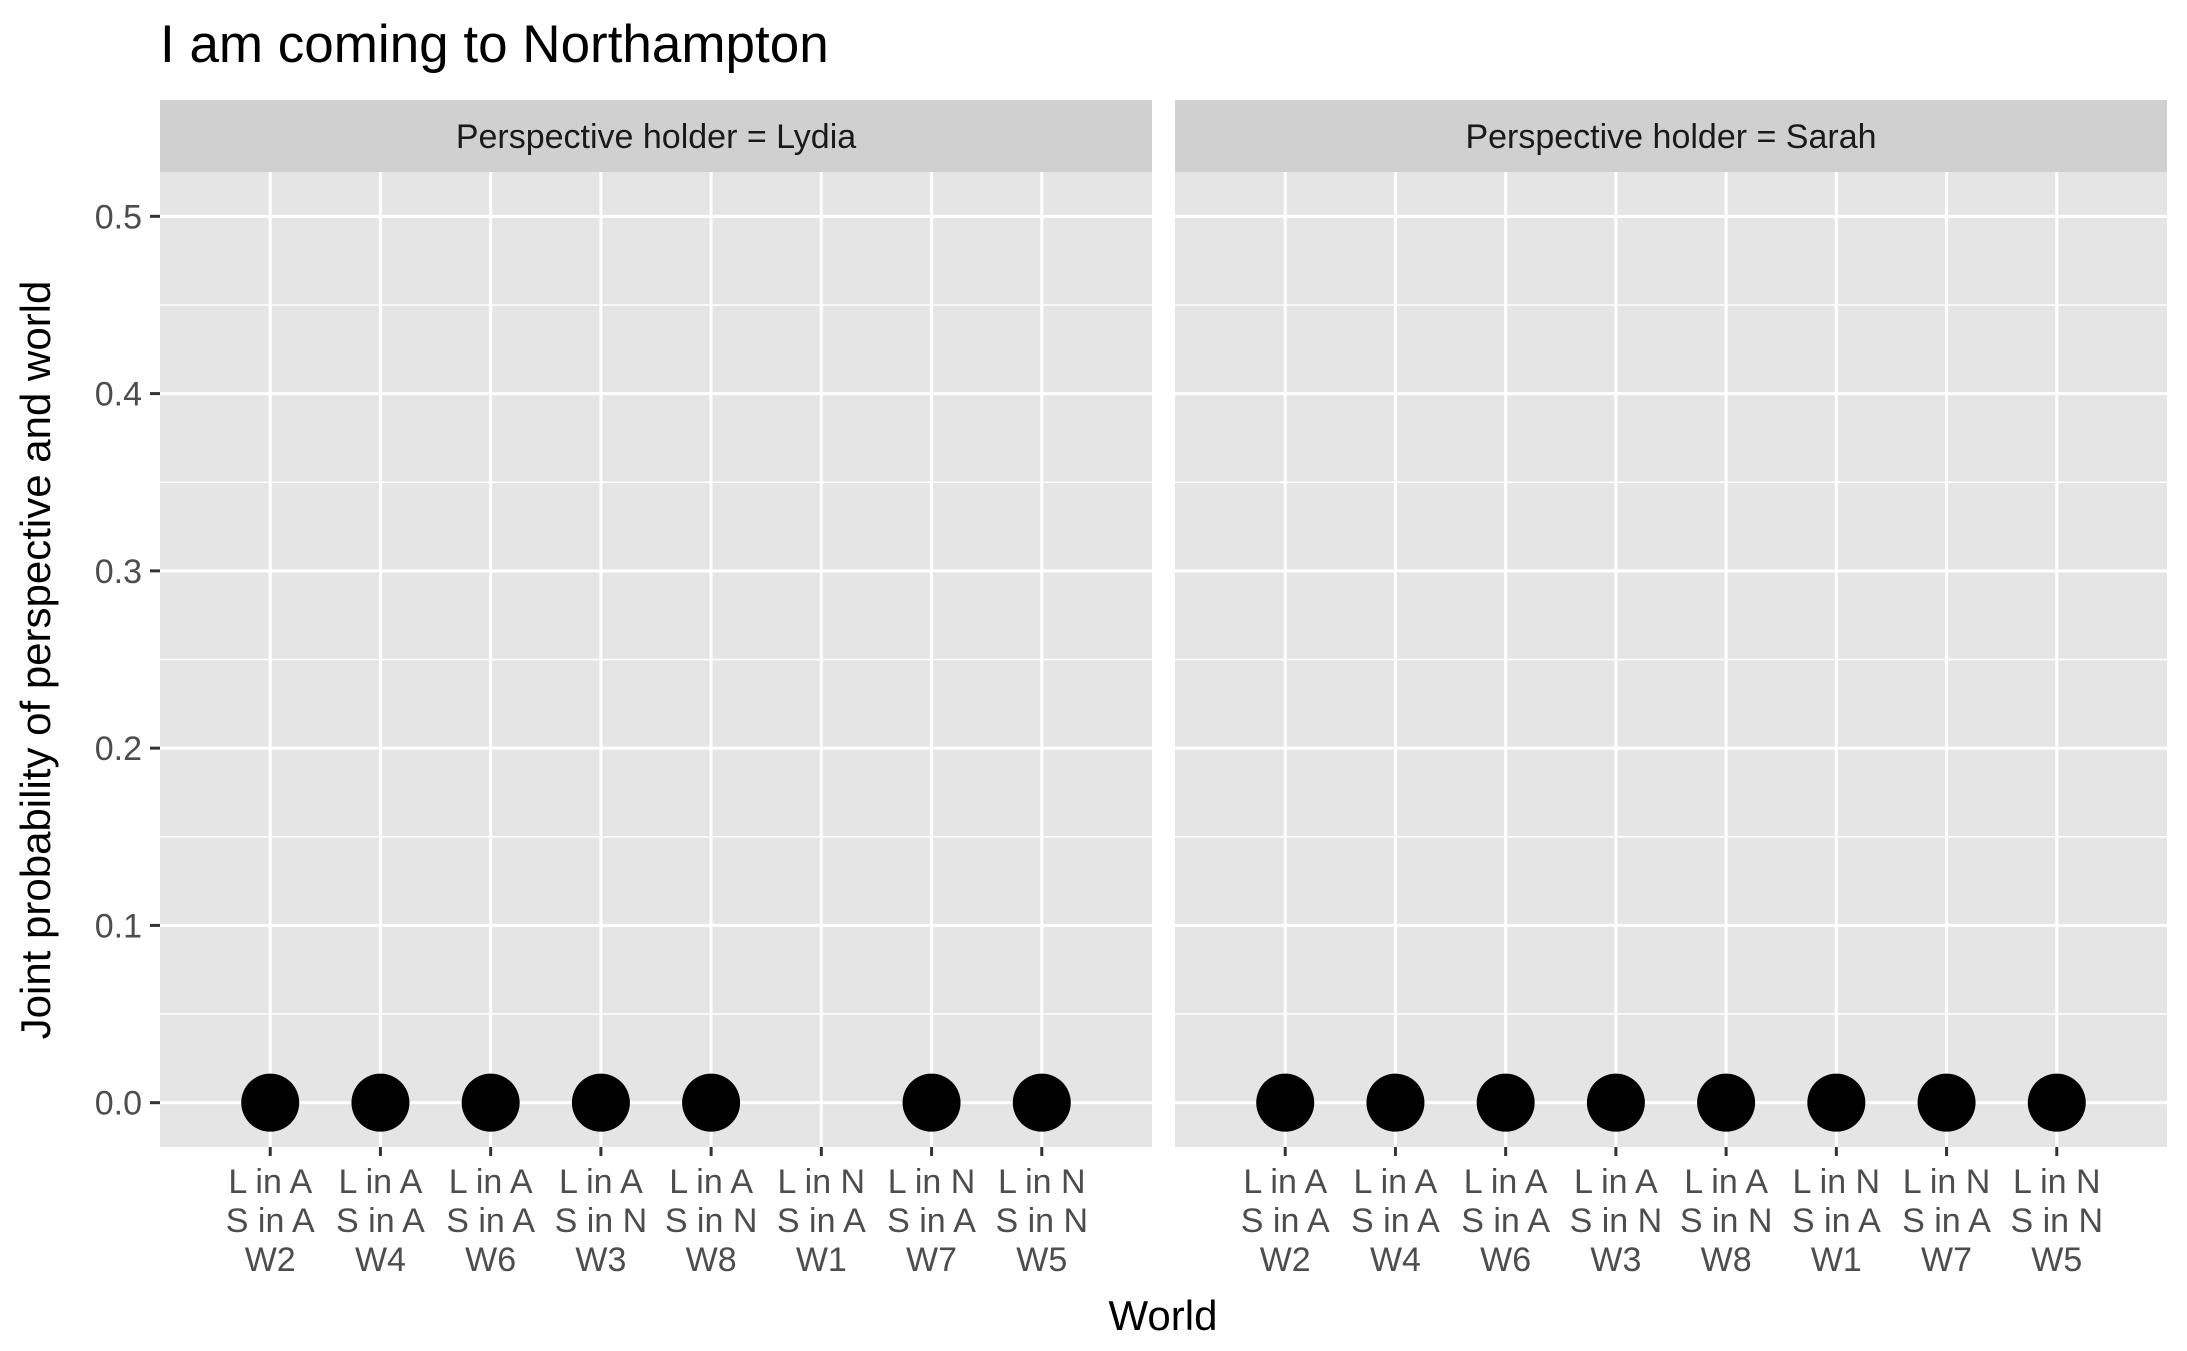 The width and height of the screenshot is (2187, 1351). I want to click on x-axis-title: World, so click(1163, 1315).